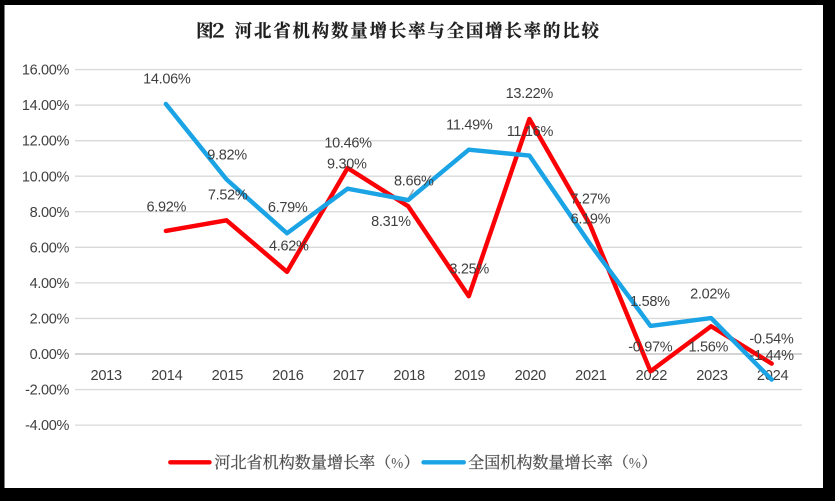  What do you see at coordinates (50, 355) in the screenshot?
I see `svg-text: 0.00%` at bounding box center [50, 355].